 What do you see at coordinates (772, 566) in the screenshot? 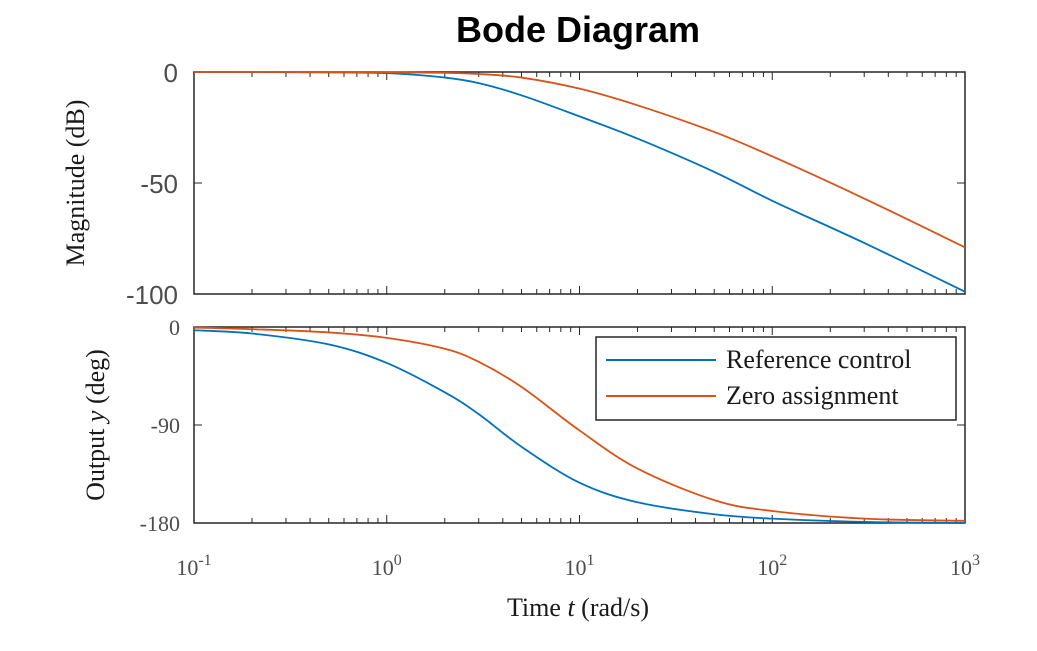
I see `x-tick-label: 10²` at bounding box center [772, 566].